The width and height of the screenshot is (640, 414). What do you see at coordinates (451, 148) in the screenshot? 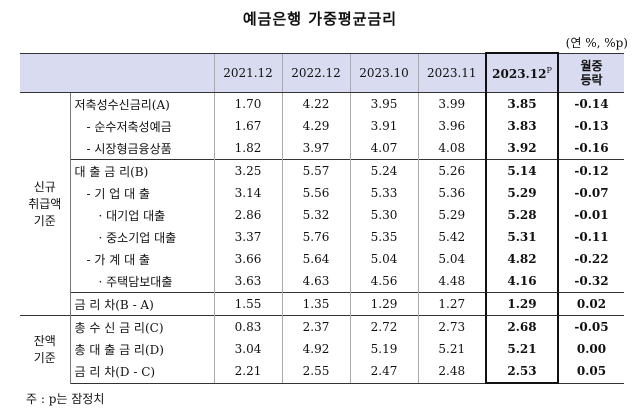
I see `cell-value: 4.08` at bounding box center [451, 148].